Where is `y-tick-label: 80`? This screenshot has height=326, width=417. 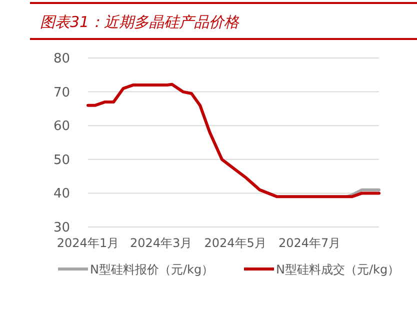
y-tick-label: 80 is located at coordinates (61, 59).